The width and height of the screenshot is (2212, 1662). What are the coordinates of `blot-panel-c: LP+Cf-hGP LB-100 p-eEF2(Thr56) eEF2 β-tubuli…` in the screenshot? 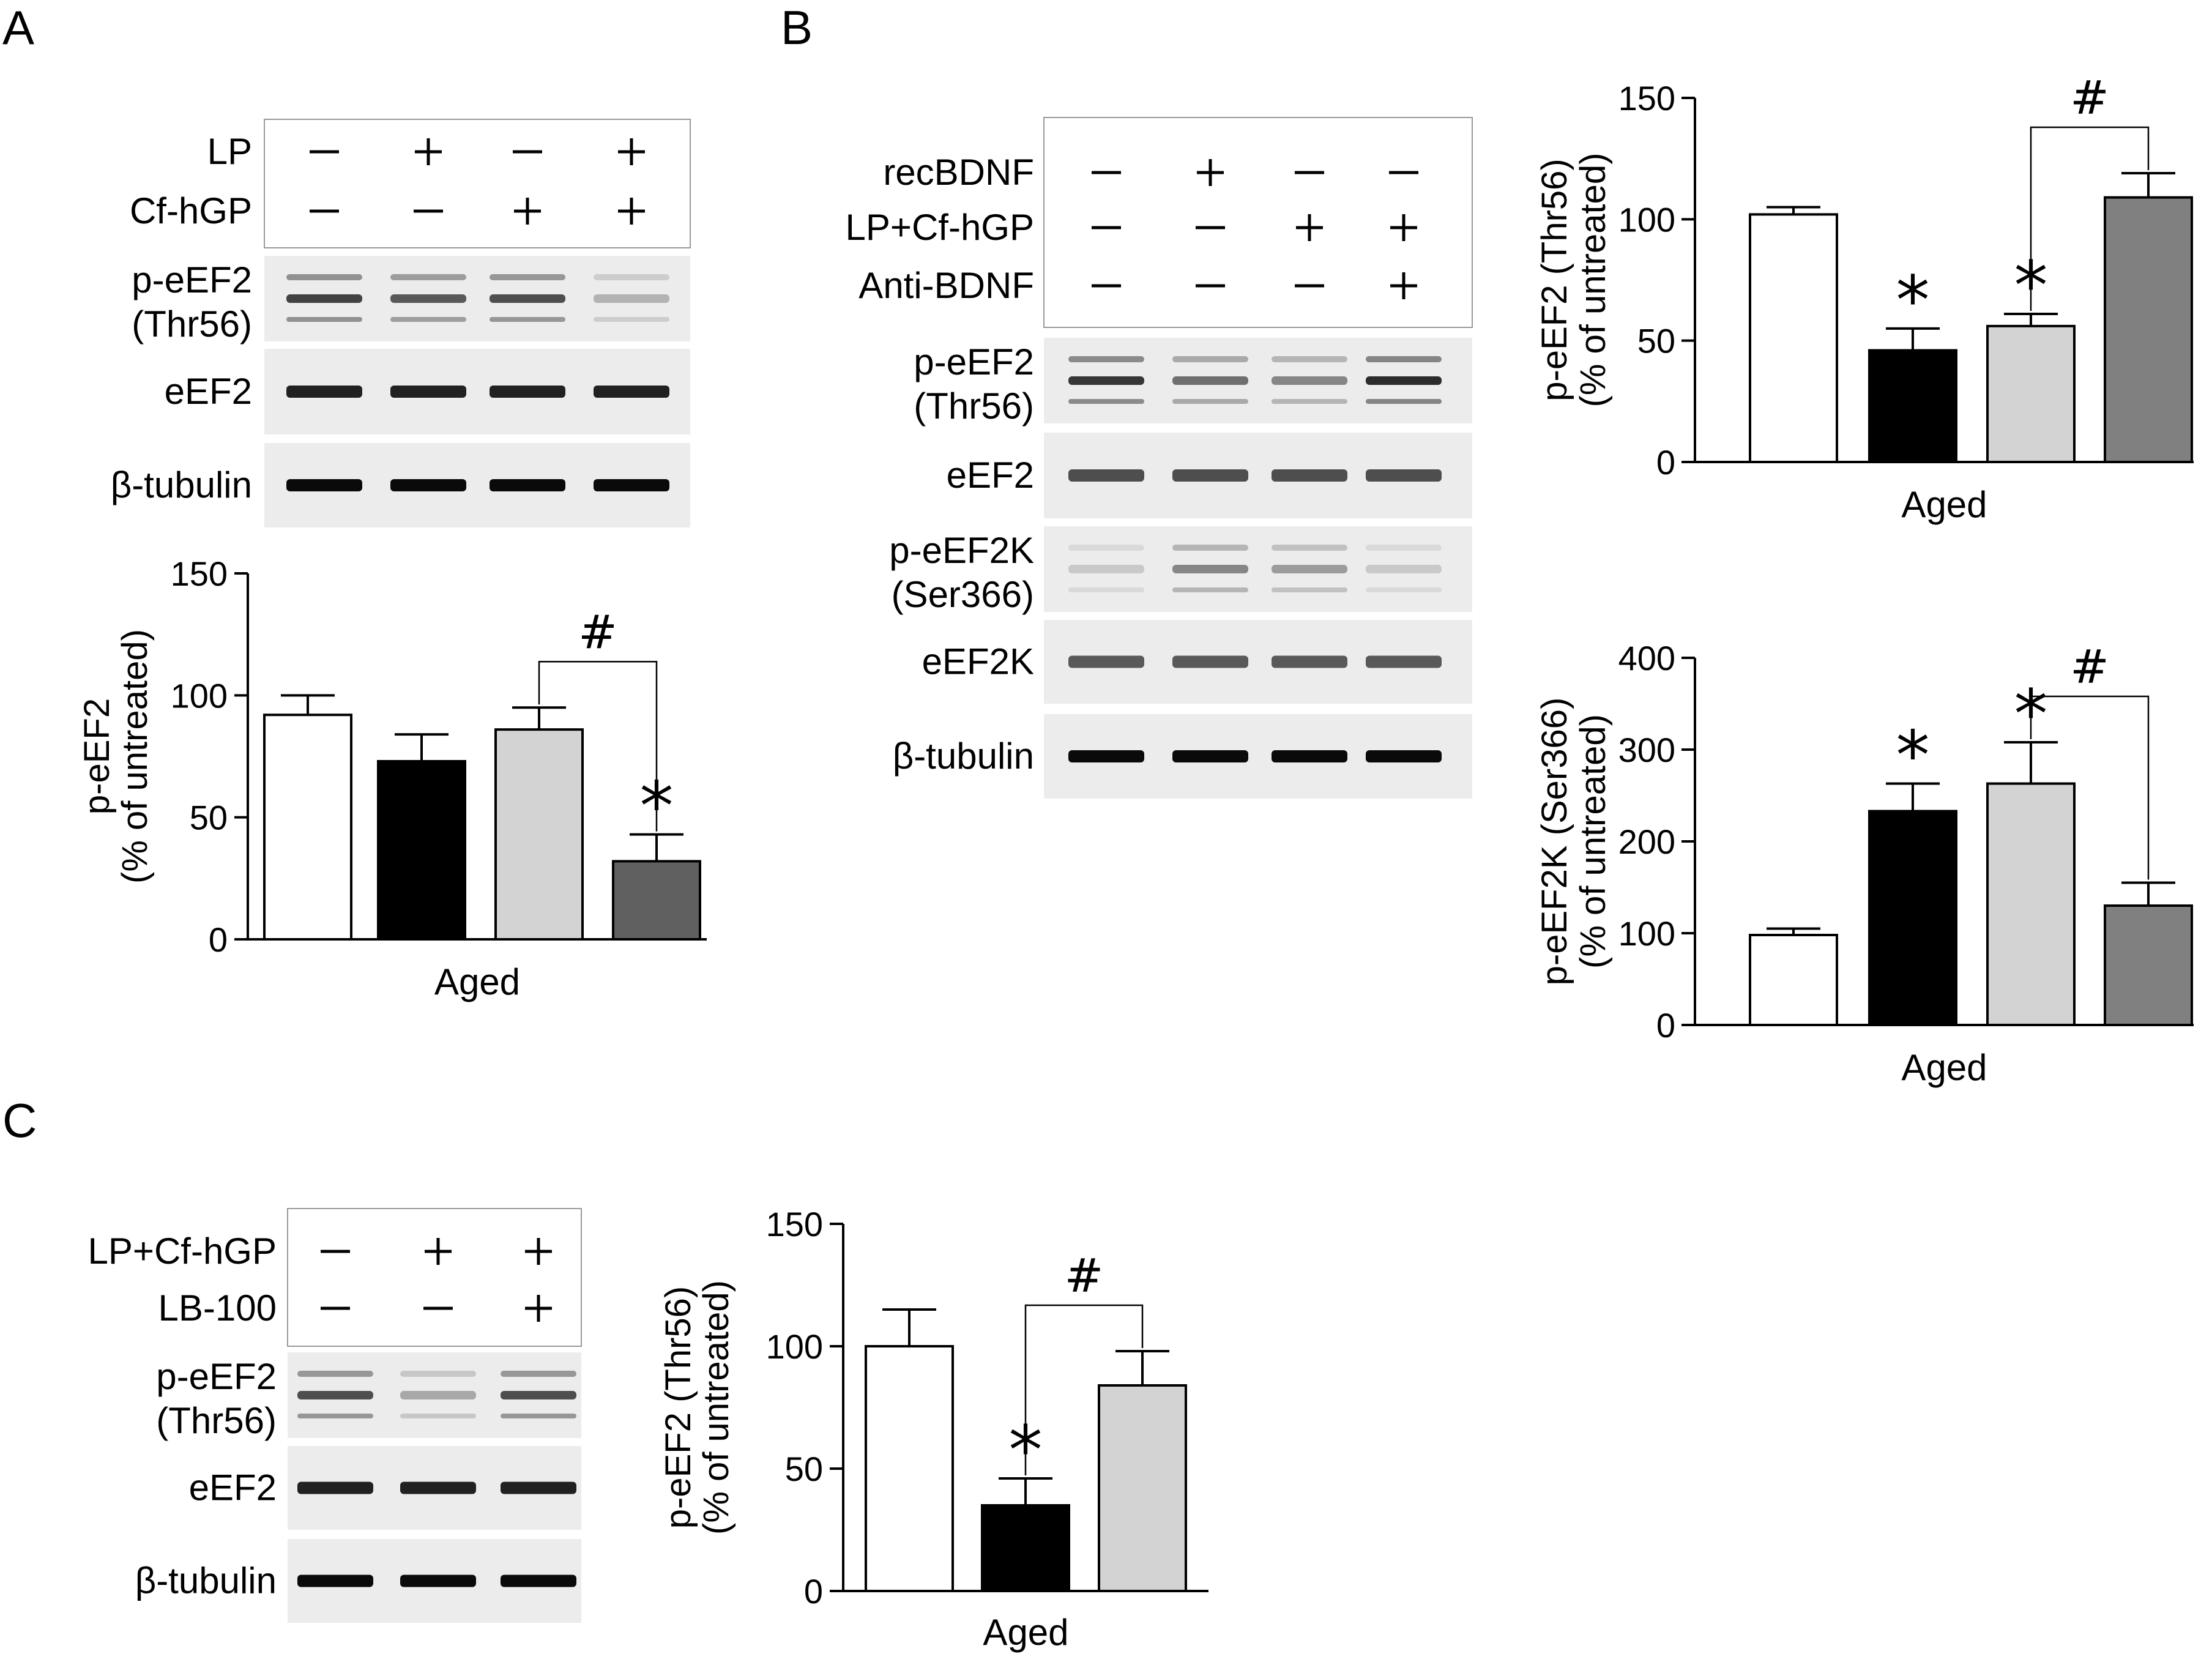 It's located at (335, 1415).